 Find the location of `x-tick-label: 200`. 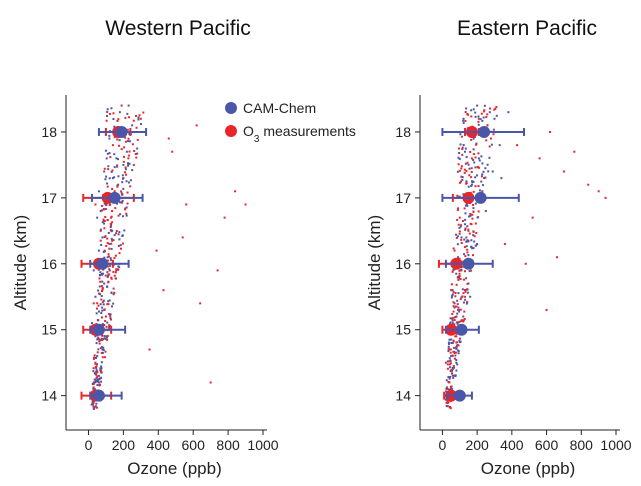

x-tick-label: 200 is located at coordinates (477, 445).